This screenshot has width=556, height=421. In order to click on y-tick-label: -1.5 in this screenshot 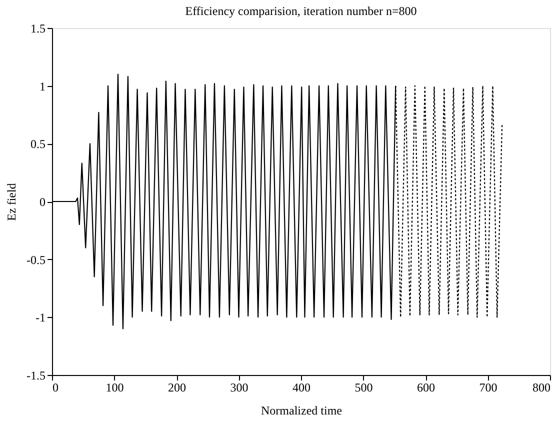, I will do `click(36, 375)`.